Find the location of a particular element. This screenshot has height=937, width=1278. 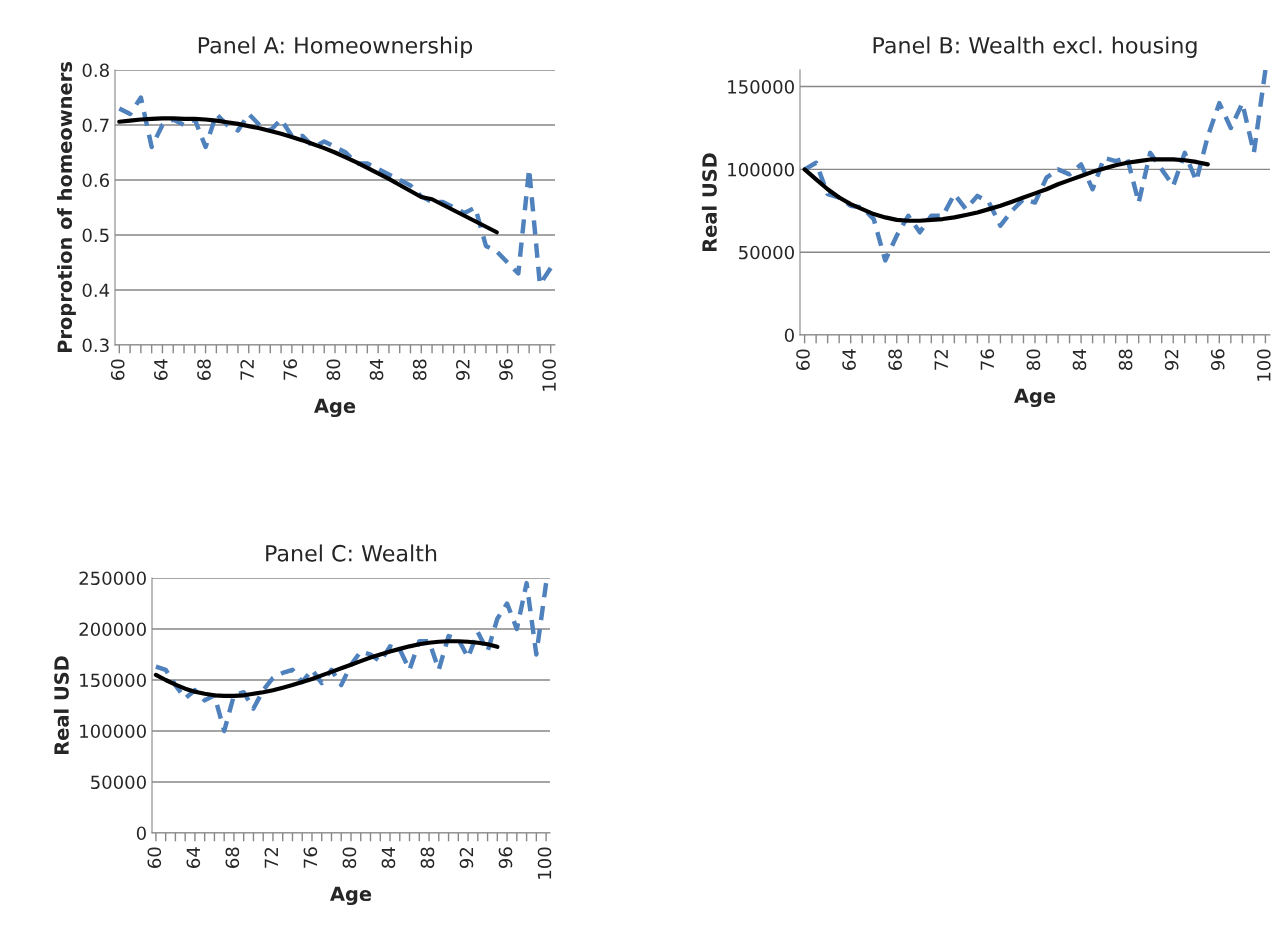

y-tick-label: 0.8 is located at coordinates (95, 70).